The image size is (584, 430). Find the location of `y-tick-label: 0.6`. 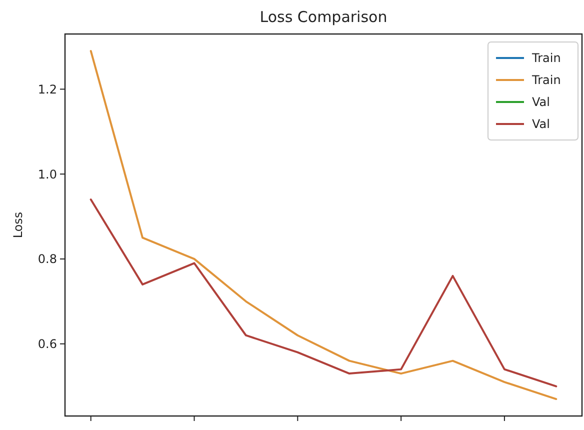

y-tick-label: 0.6 is located at coordinates (47, 344).